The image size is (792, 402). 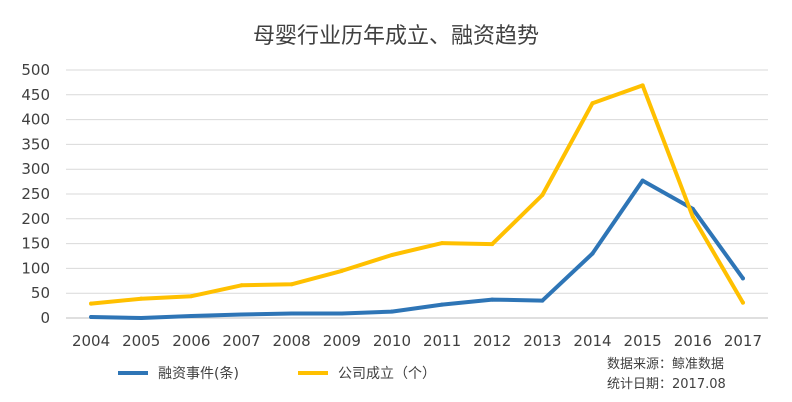 I want to click on y-tick-label: 300, so click(x=35, y=169).